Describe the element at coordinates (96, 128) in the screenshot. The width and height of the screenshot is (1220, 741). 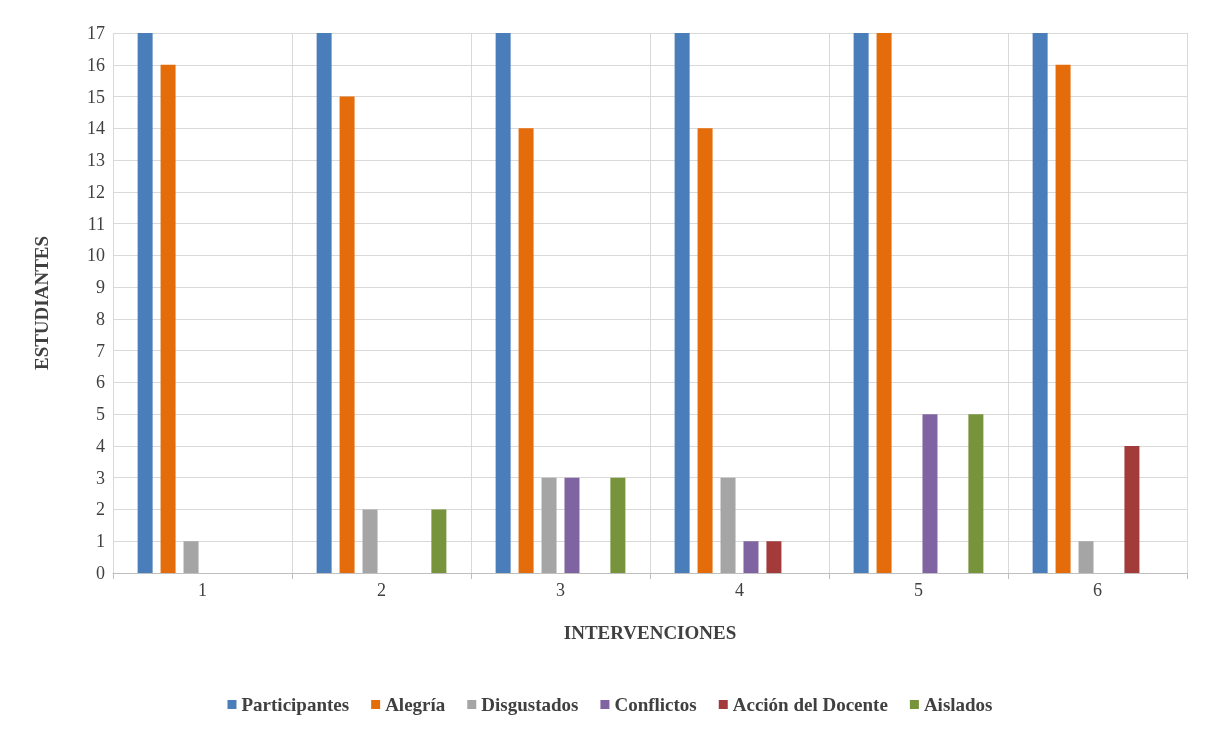
I see `y-tick-label: 14` at that location.